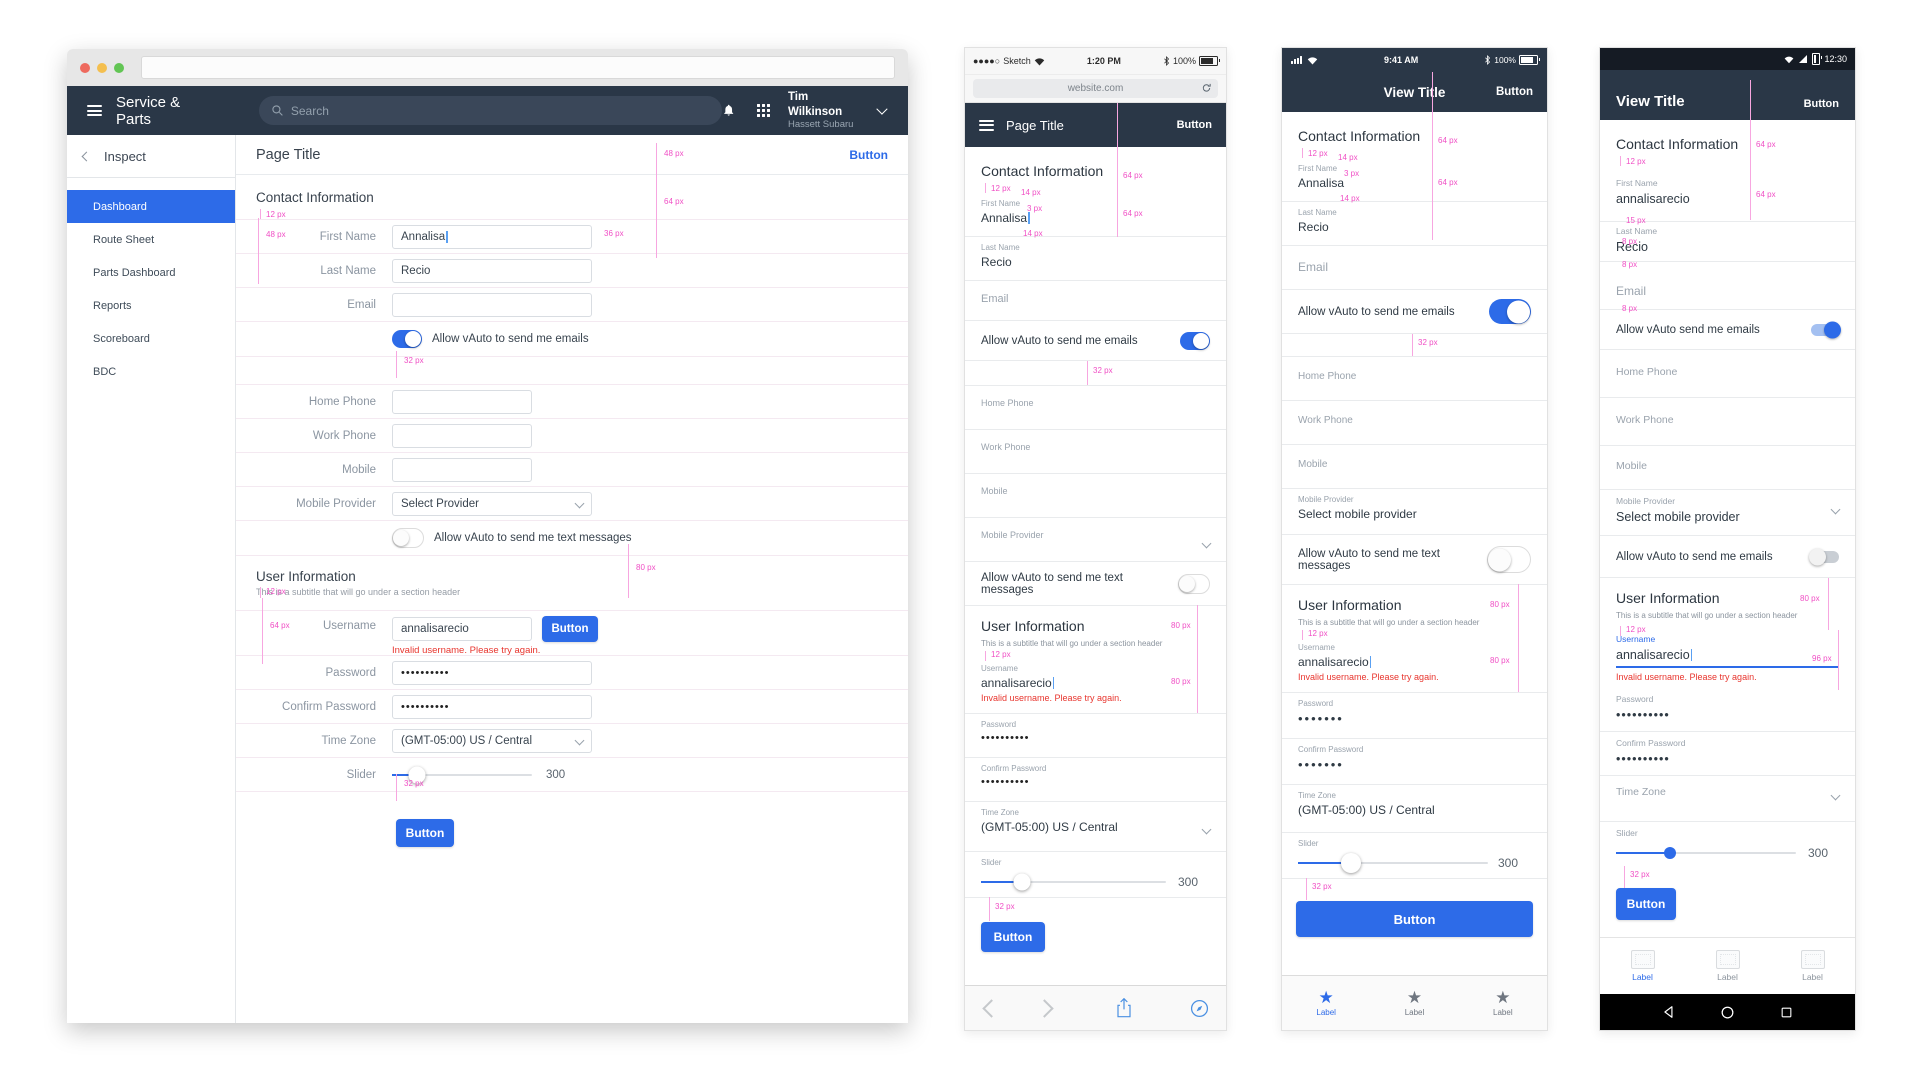  What do you see at coordinates (119, 67) in the screenshot?
I see `maximize-window-icon` at bounding box center [119, 67].